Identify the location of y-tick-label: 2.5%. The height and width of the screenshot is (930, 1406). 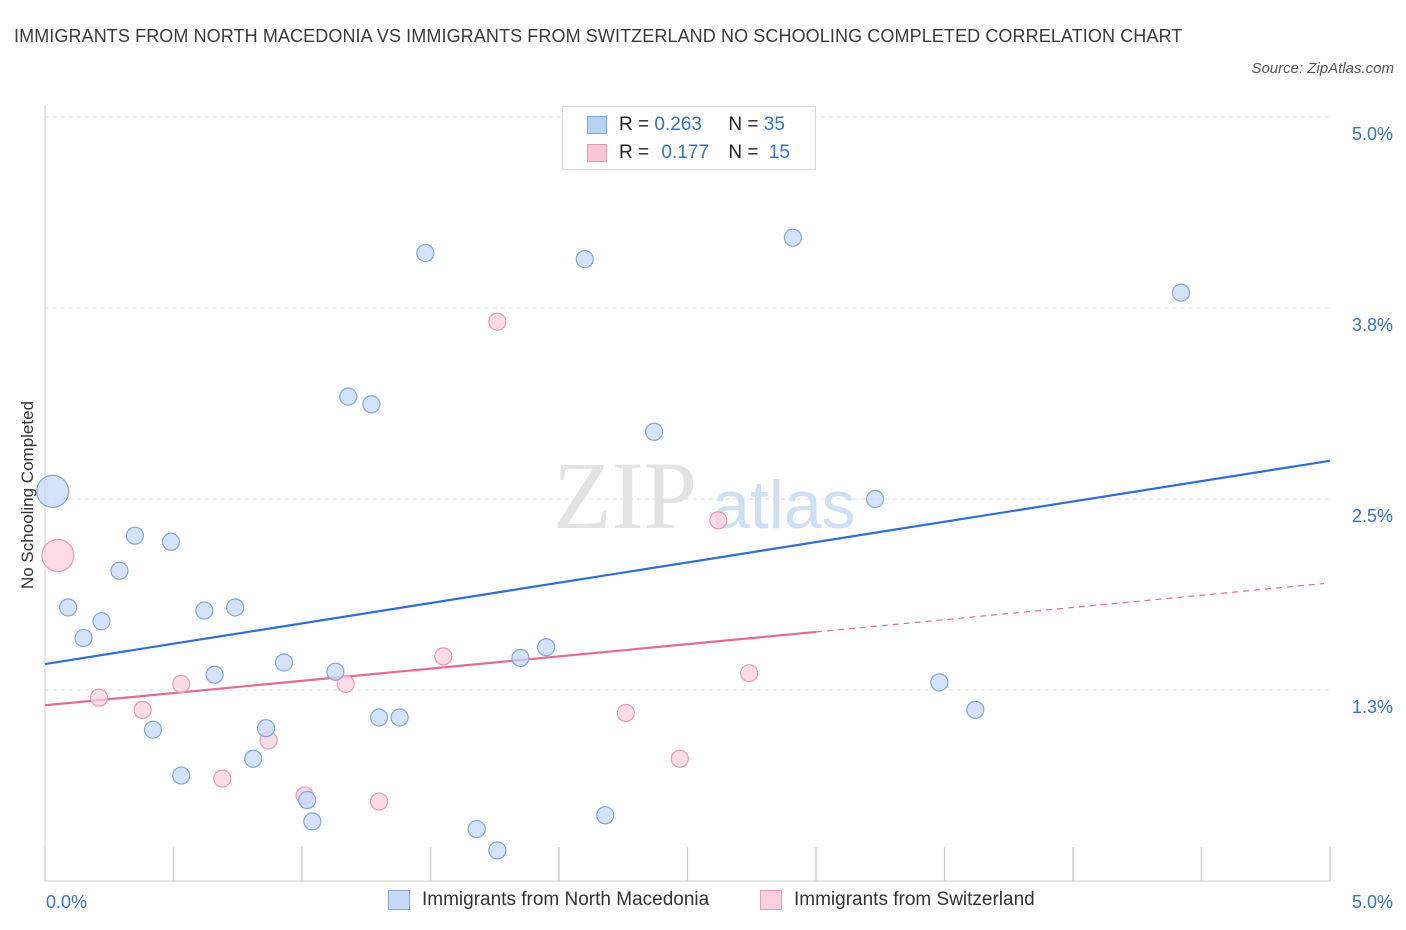
(1372, 516).